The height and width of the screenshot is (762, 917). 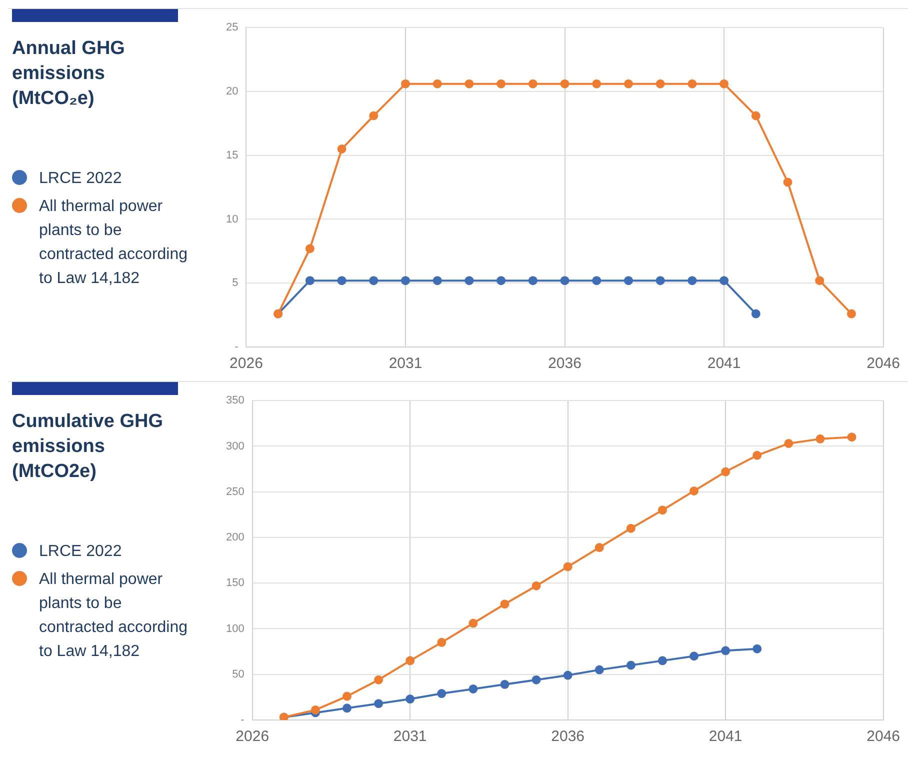 I want to click on text: Annual GHG emissions (MtCO₂e), so click(x=69, y=74).